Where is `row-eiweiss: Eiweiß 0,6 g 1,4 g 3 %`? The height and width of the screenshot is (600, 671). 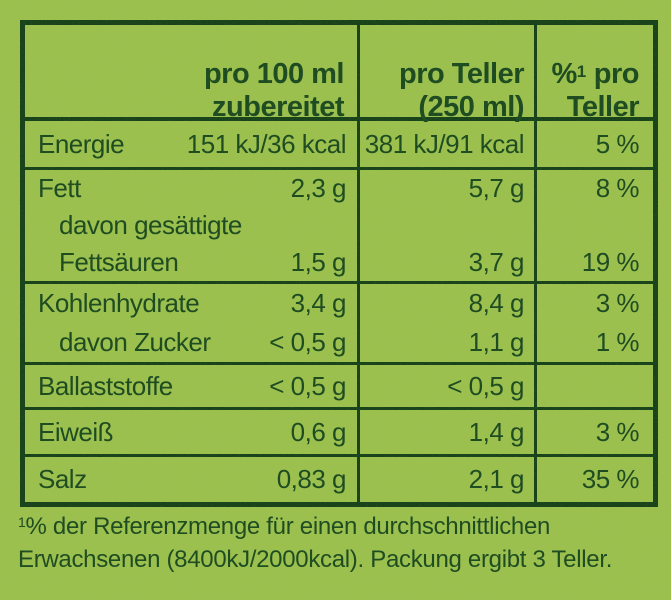
row-eiweiss: Eiweiß 0,6 g 1,4 g 3 % is located at coordinates (339, 433).